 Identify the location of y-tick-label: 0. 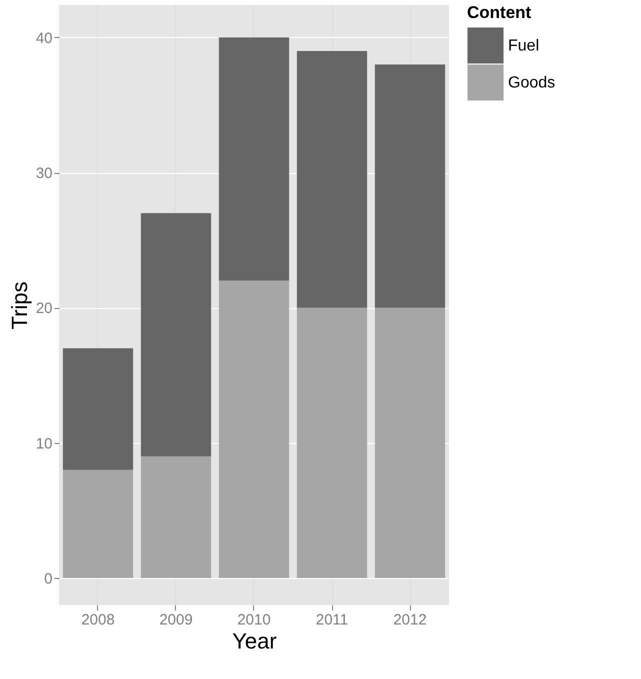
(48, 579).